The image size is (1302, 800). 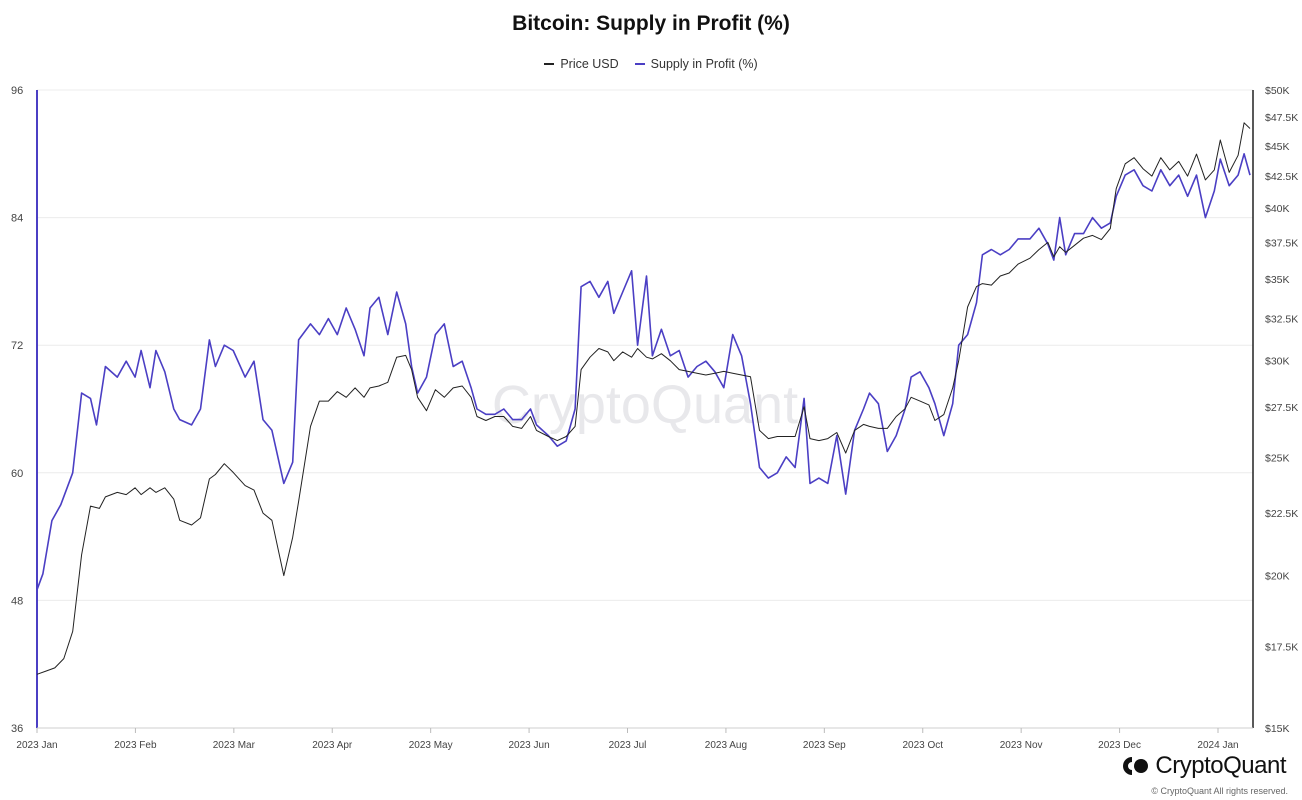 I want to click on legend-item-supply-in-profit: Supply in Profit (%), so click(x=696, y=64).